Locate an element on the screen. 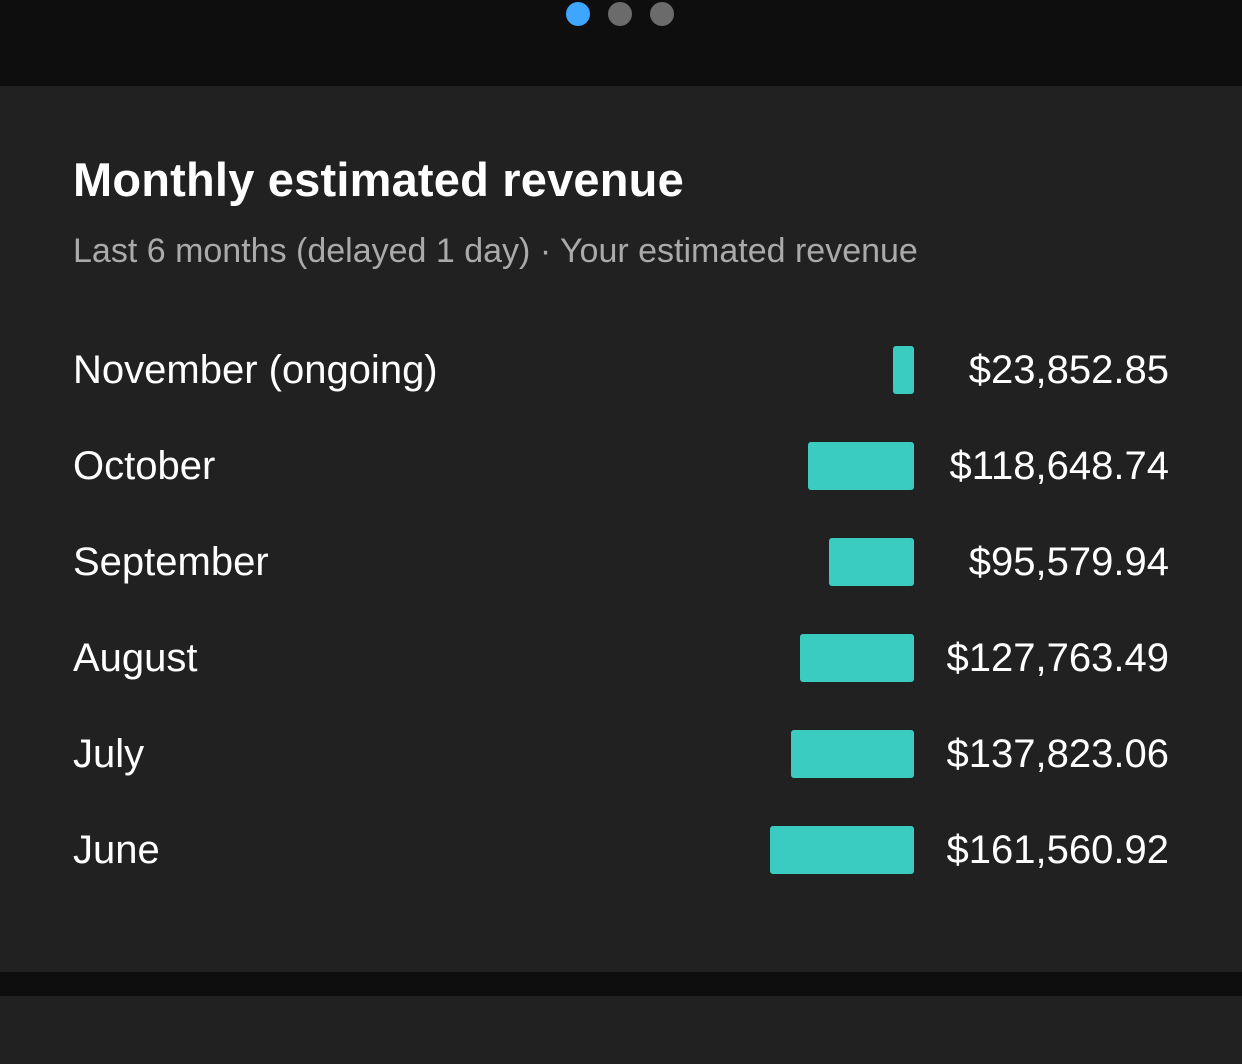 The height and width of the screenshot is (1064, 1242). revenue-row: June $161,560.92 is located at coordinates (621, 850).